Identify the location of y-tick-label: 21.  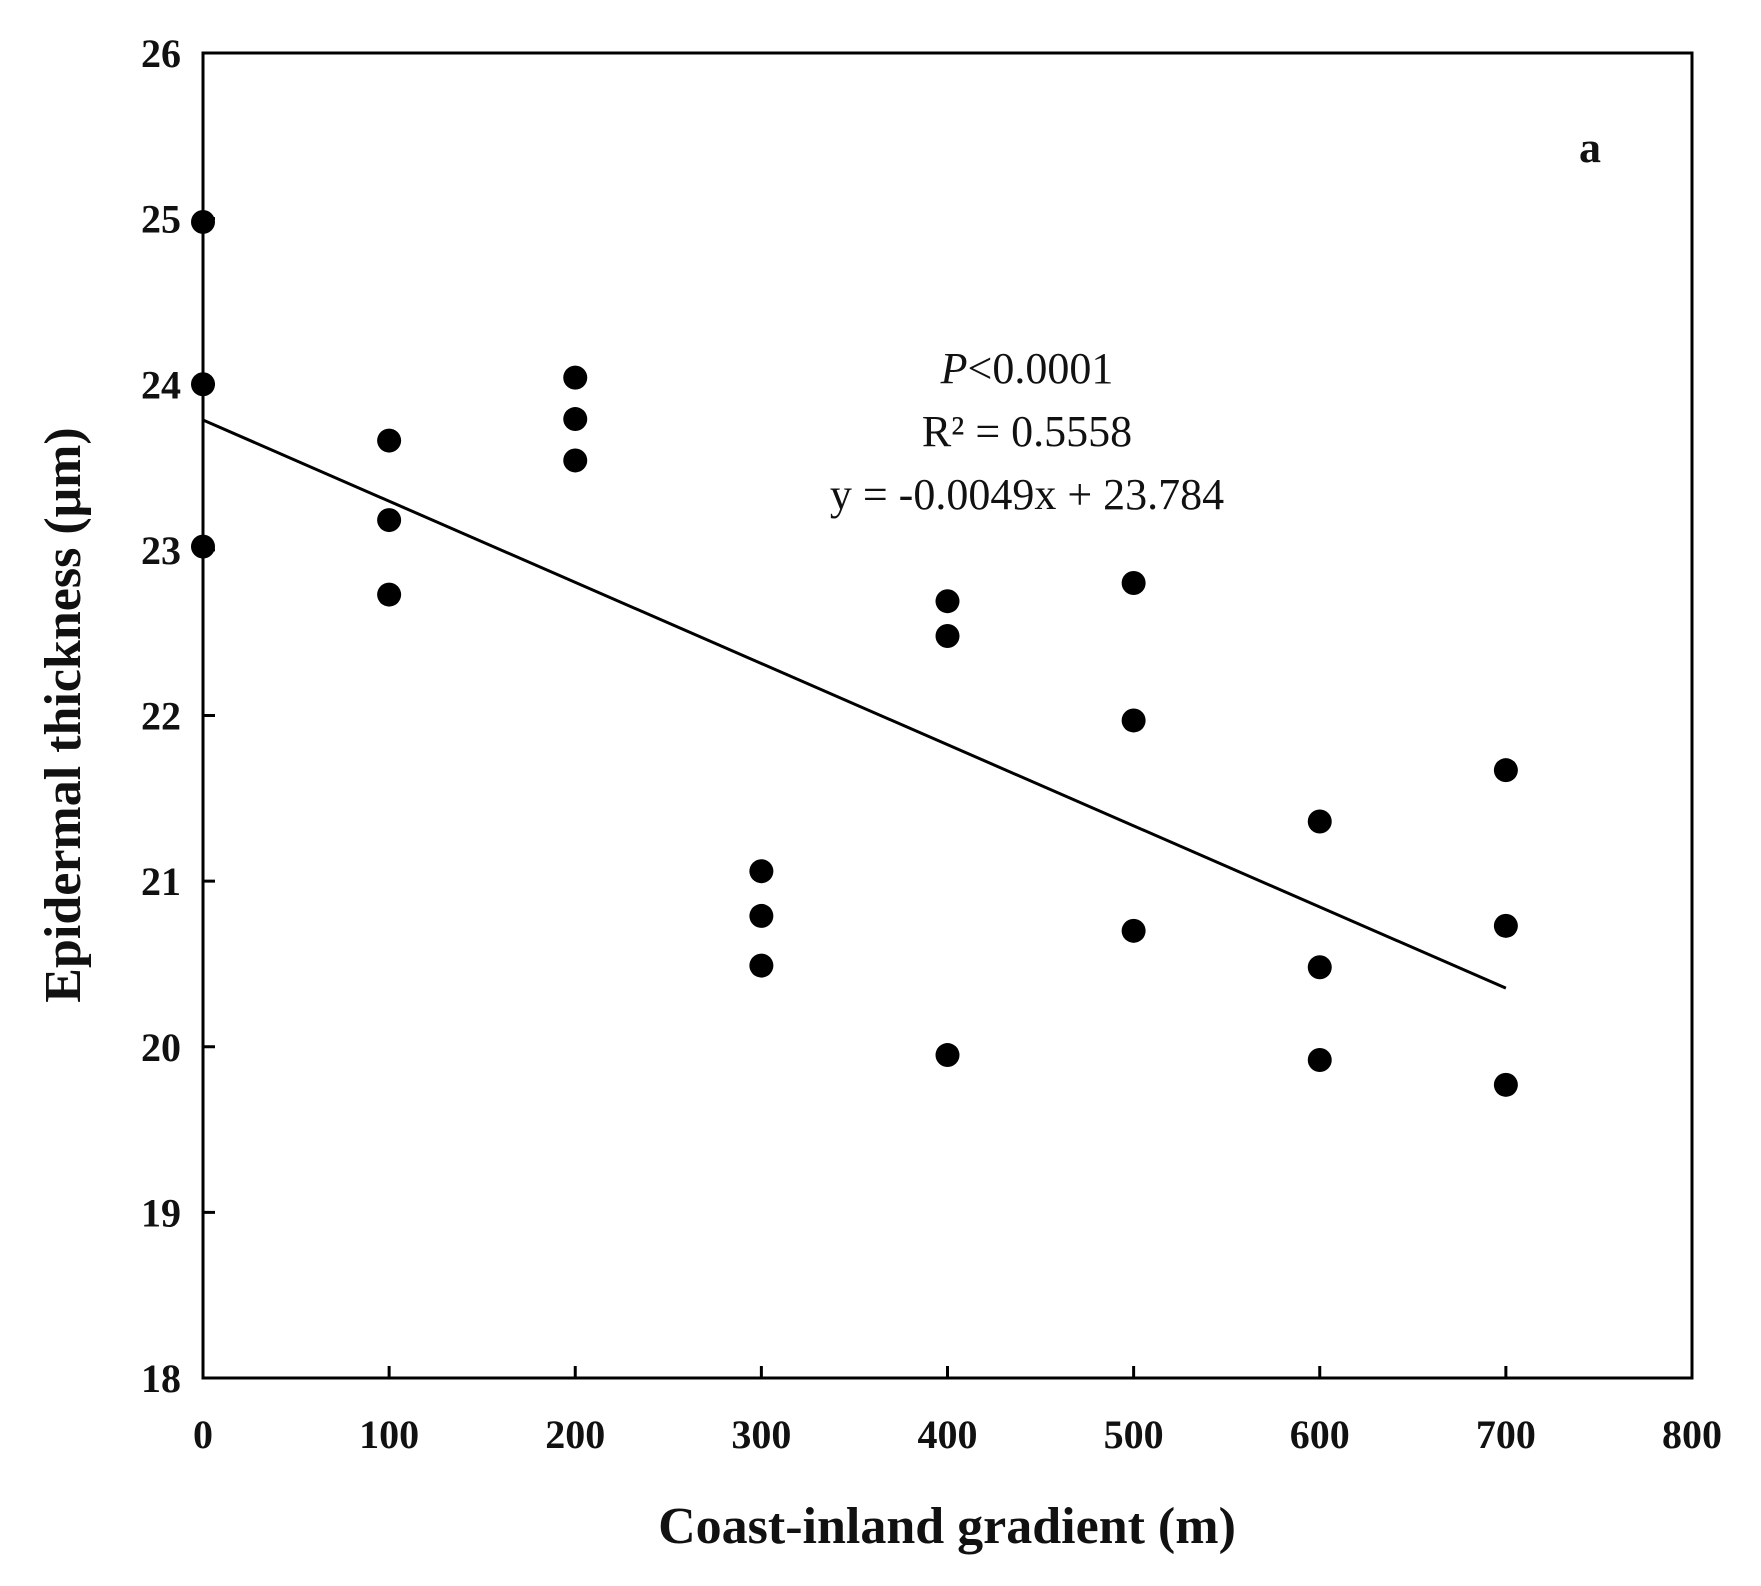
(161, 881).